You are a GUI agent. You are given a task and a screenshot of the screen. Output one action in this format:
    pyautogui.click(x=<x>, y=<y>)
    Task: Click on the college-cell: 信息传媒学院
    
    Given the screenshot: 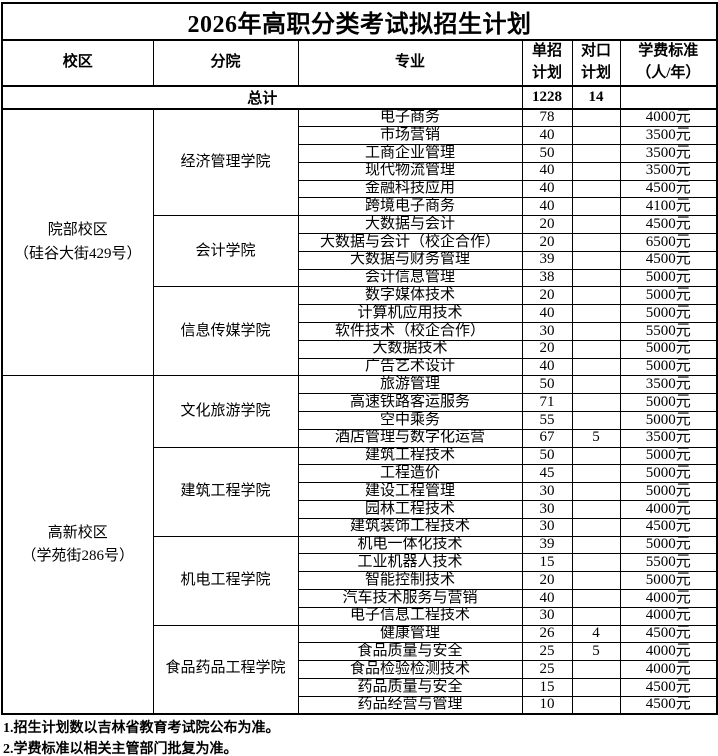 What is the action you would take?
    pyautogui.click(x=225, y=331)
    